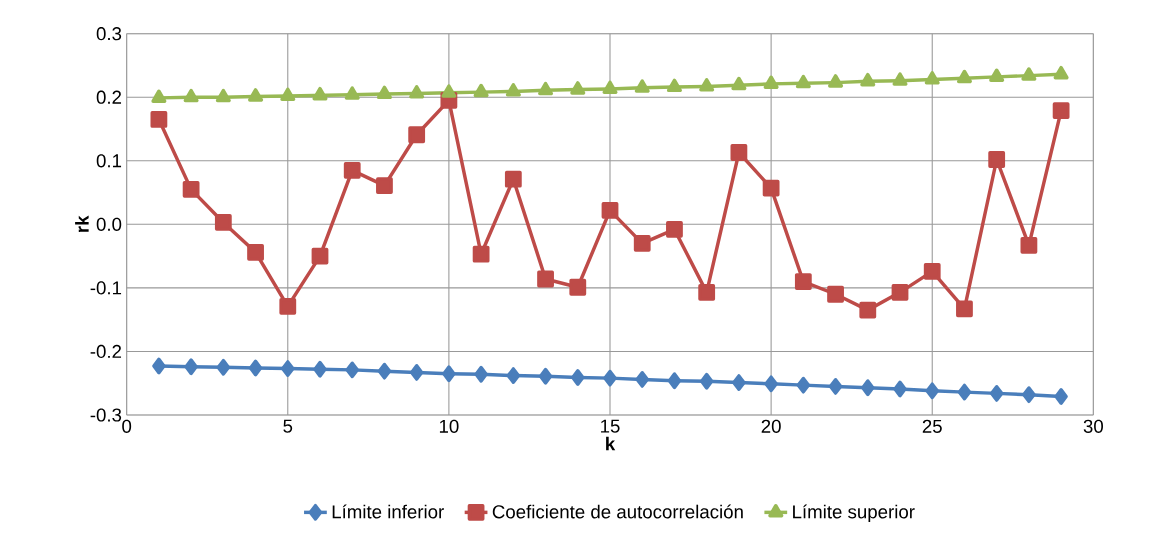  What do you see at coordinates (932, 426) in the screenshot?
I see `x-tick-label: 25` at bounding box center [932, 426].